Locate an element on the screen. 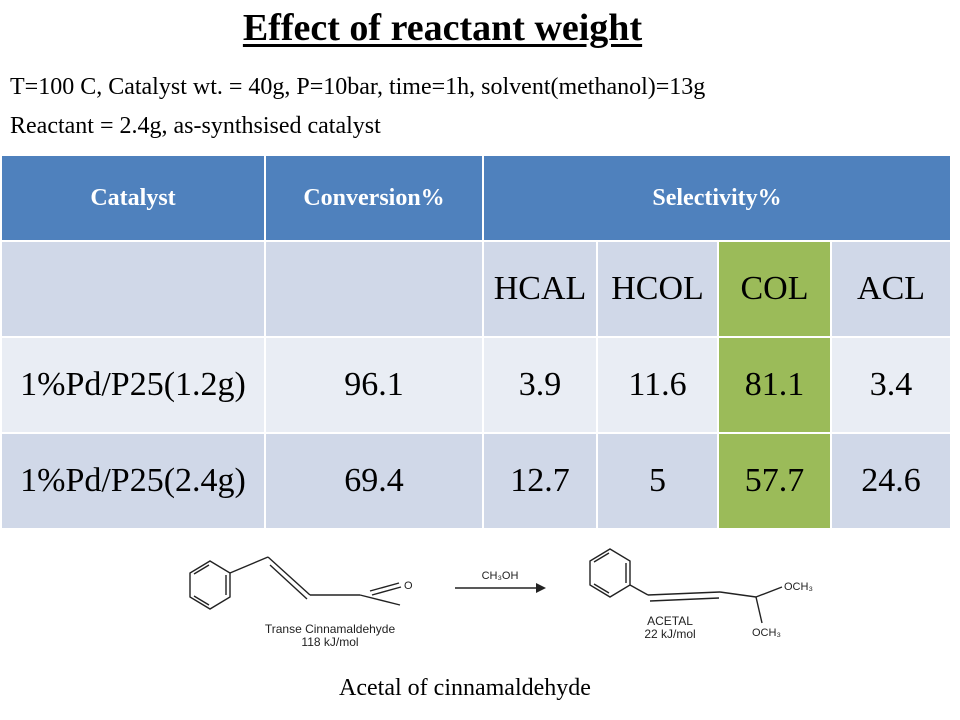  reactant-name: Transe Cinnamaldehyde is located at coordinates (330, 629).